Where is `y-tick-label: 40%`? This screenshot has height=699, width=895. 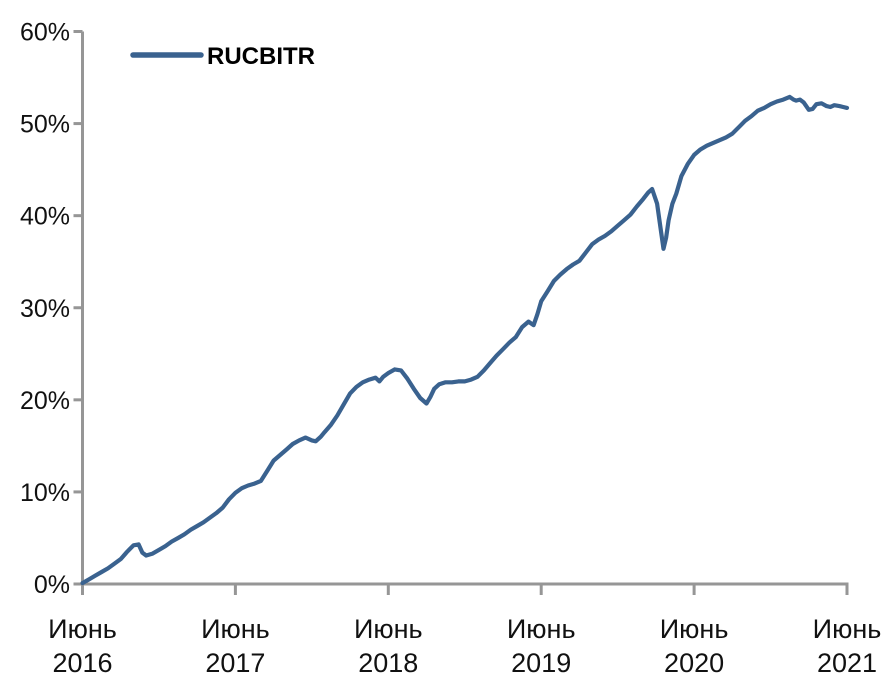
y-tick-label: 40% is located at coordinates (45, 217).